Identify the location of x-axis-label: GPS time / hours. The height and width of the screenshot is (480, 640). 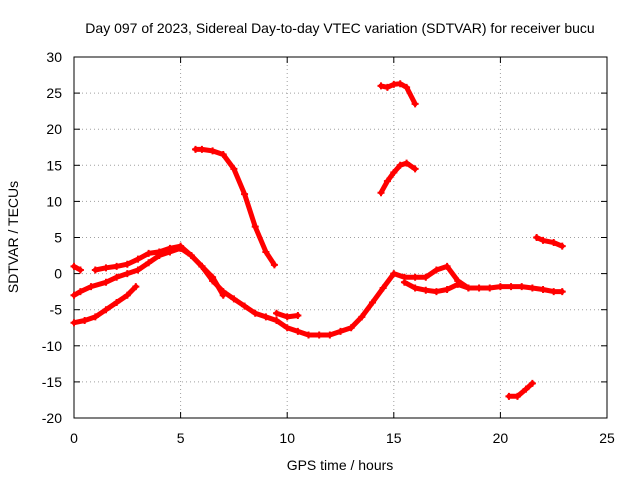
(340, 465).